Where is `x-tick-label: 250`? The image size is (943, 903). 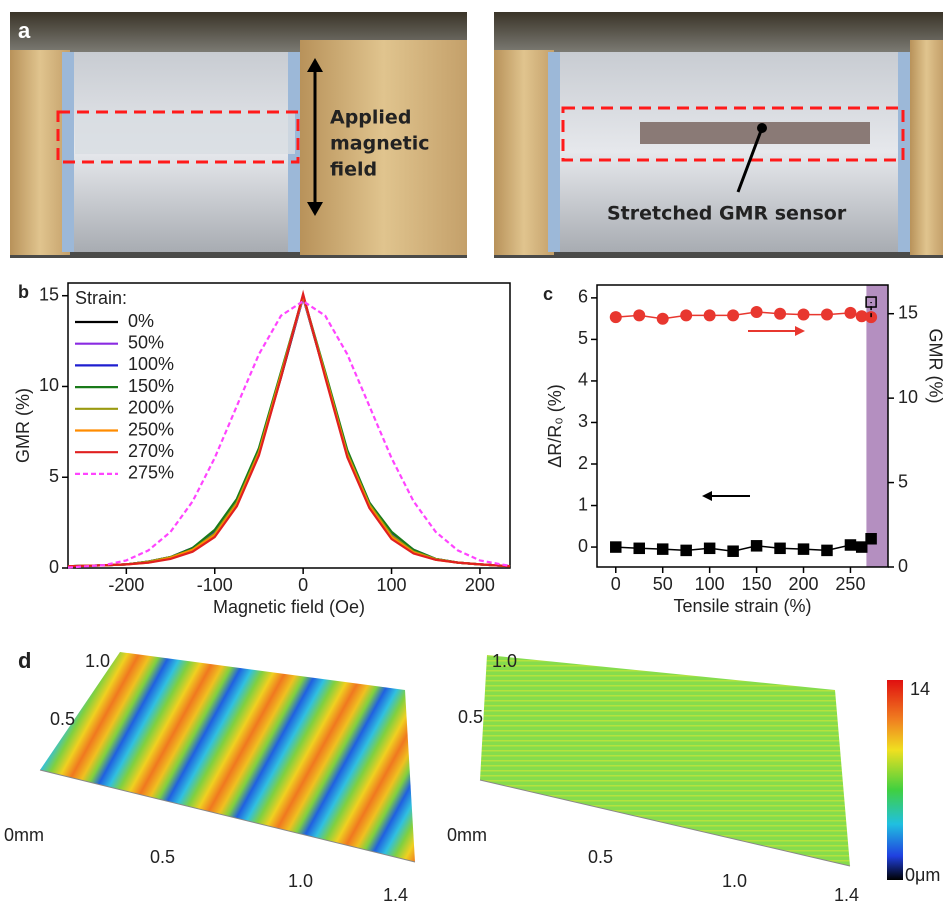
x-tick-label: 250 is located at coordinates (850, 584).